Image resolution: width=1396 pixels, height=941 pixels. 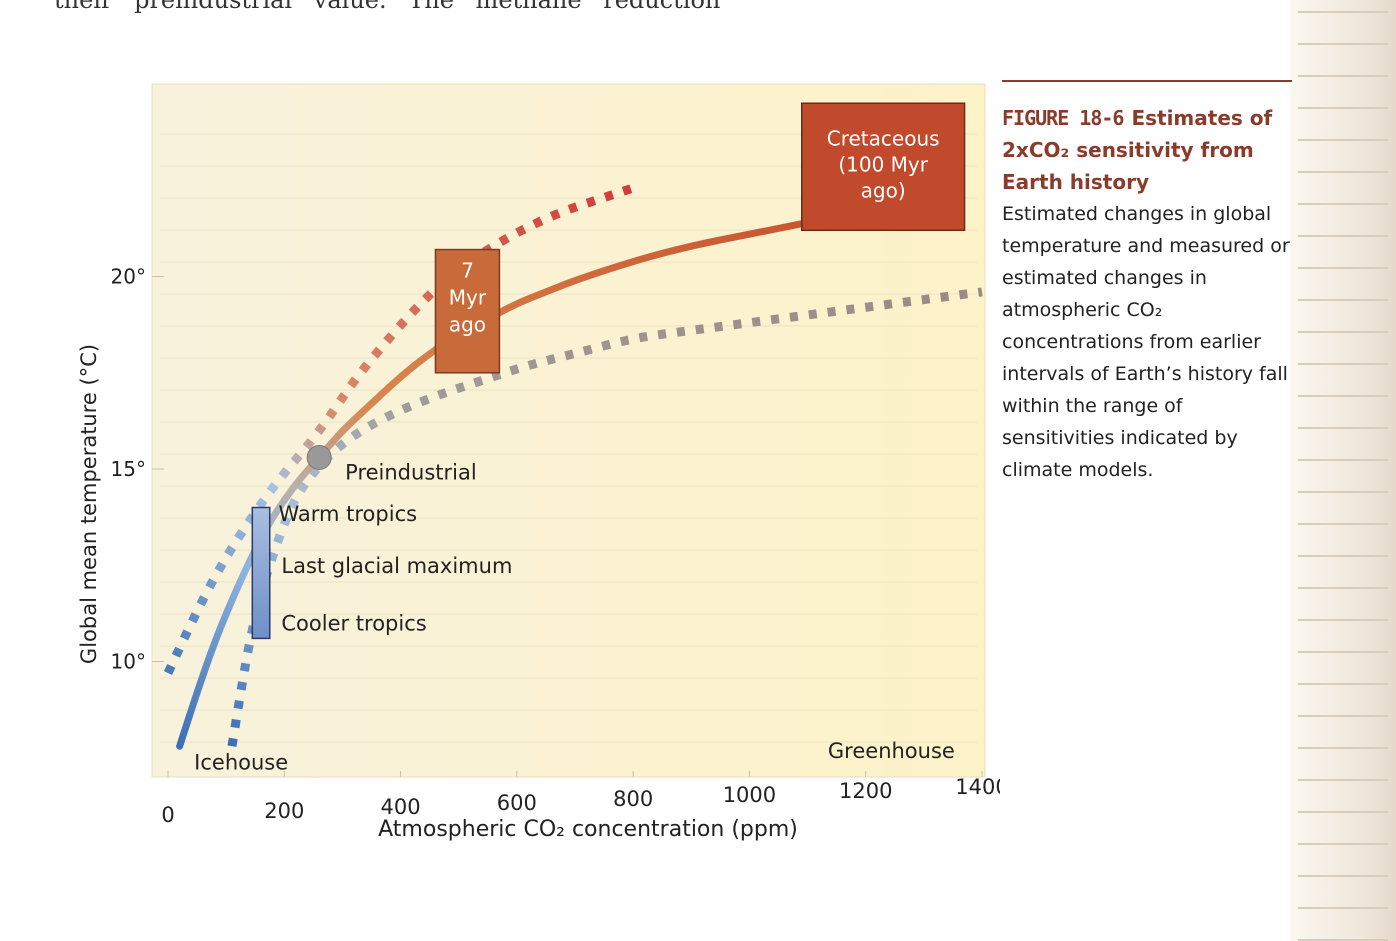 What do you see at coordinates (128, 277) in the screenshot?
I see `y-tick-label: 20°` at bounding box center [128, 277].